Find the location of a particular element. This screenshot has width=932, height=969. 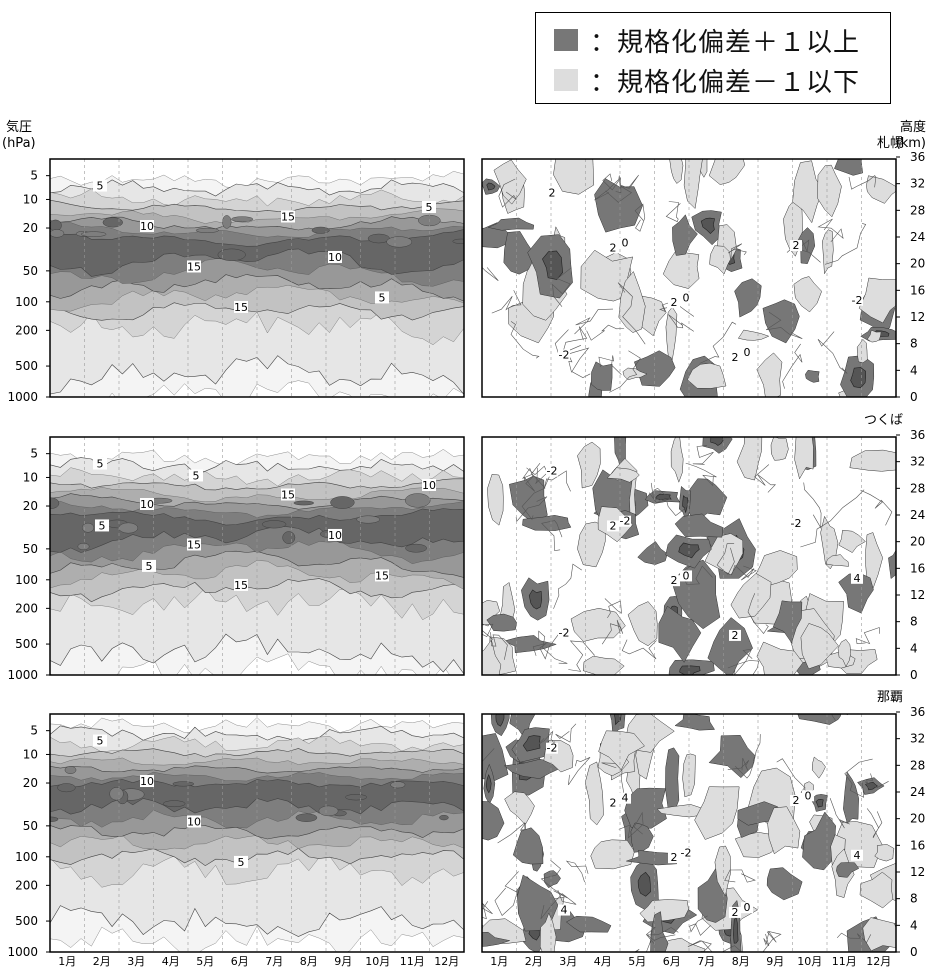

panel-naha-ozone: 5 10 10 5 is located at coordinates (257, 833).